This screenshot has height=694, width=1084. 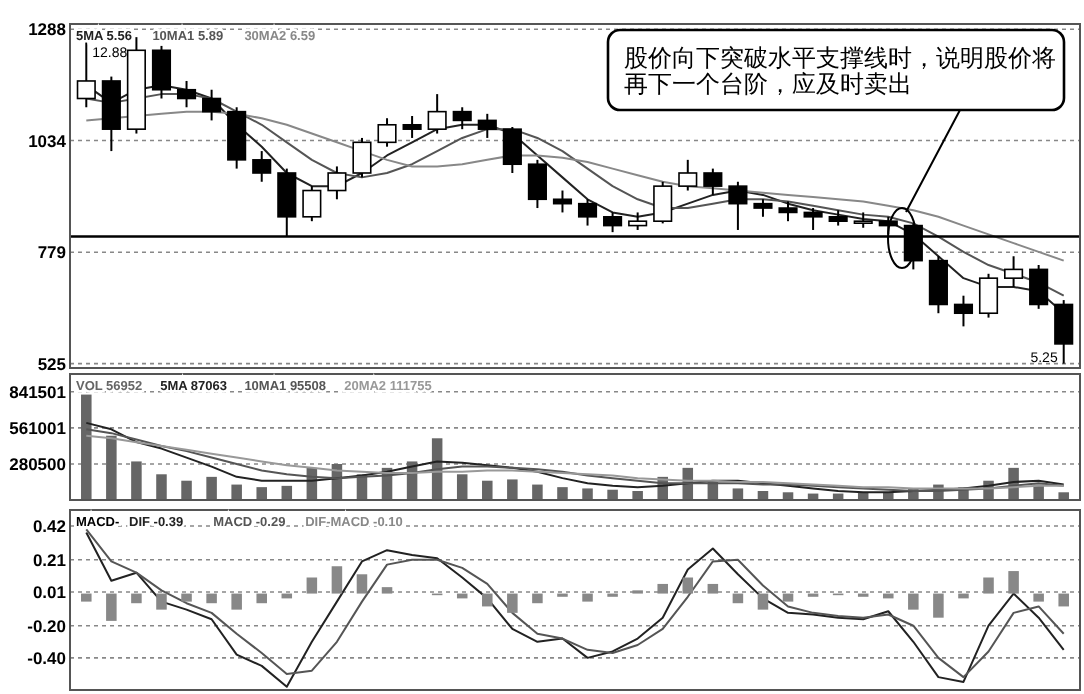 I want to click on y-tick-label: 0.42, so click(x=49, y=526).